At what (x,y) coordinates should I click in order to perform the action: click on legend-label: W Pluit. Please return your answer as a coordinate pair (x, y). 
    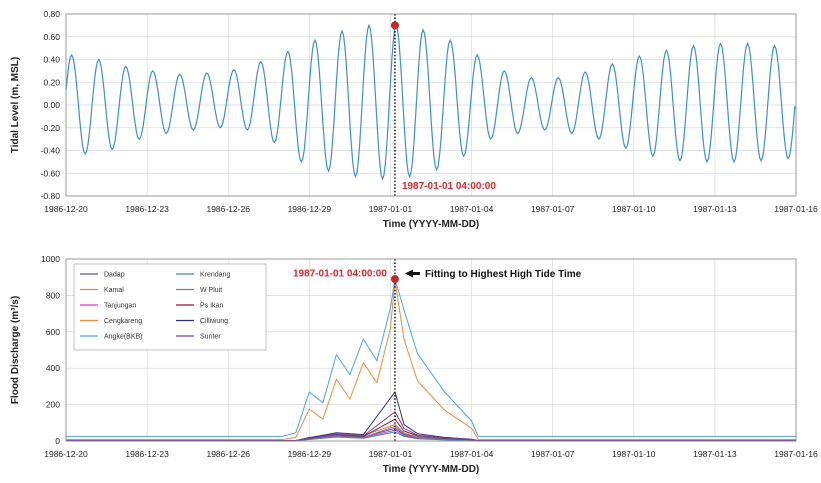
    Looking at the image, I should click on (211, 290).